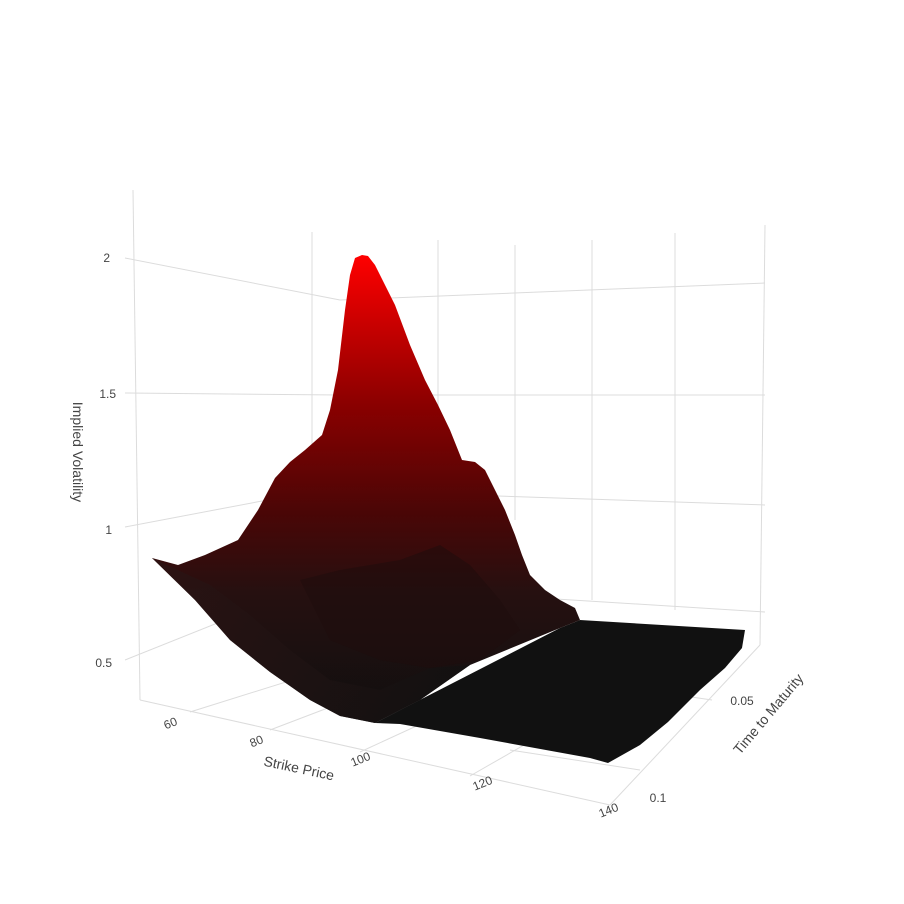  I want to click on x-tick-label: 100, so click(361, 759).